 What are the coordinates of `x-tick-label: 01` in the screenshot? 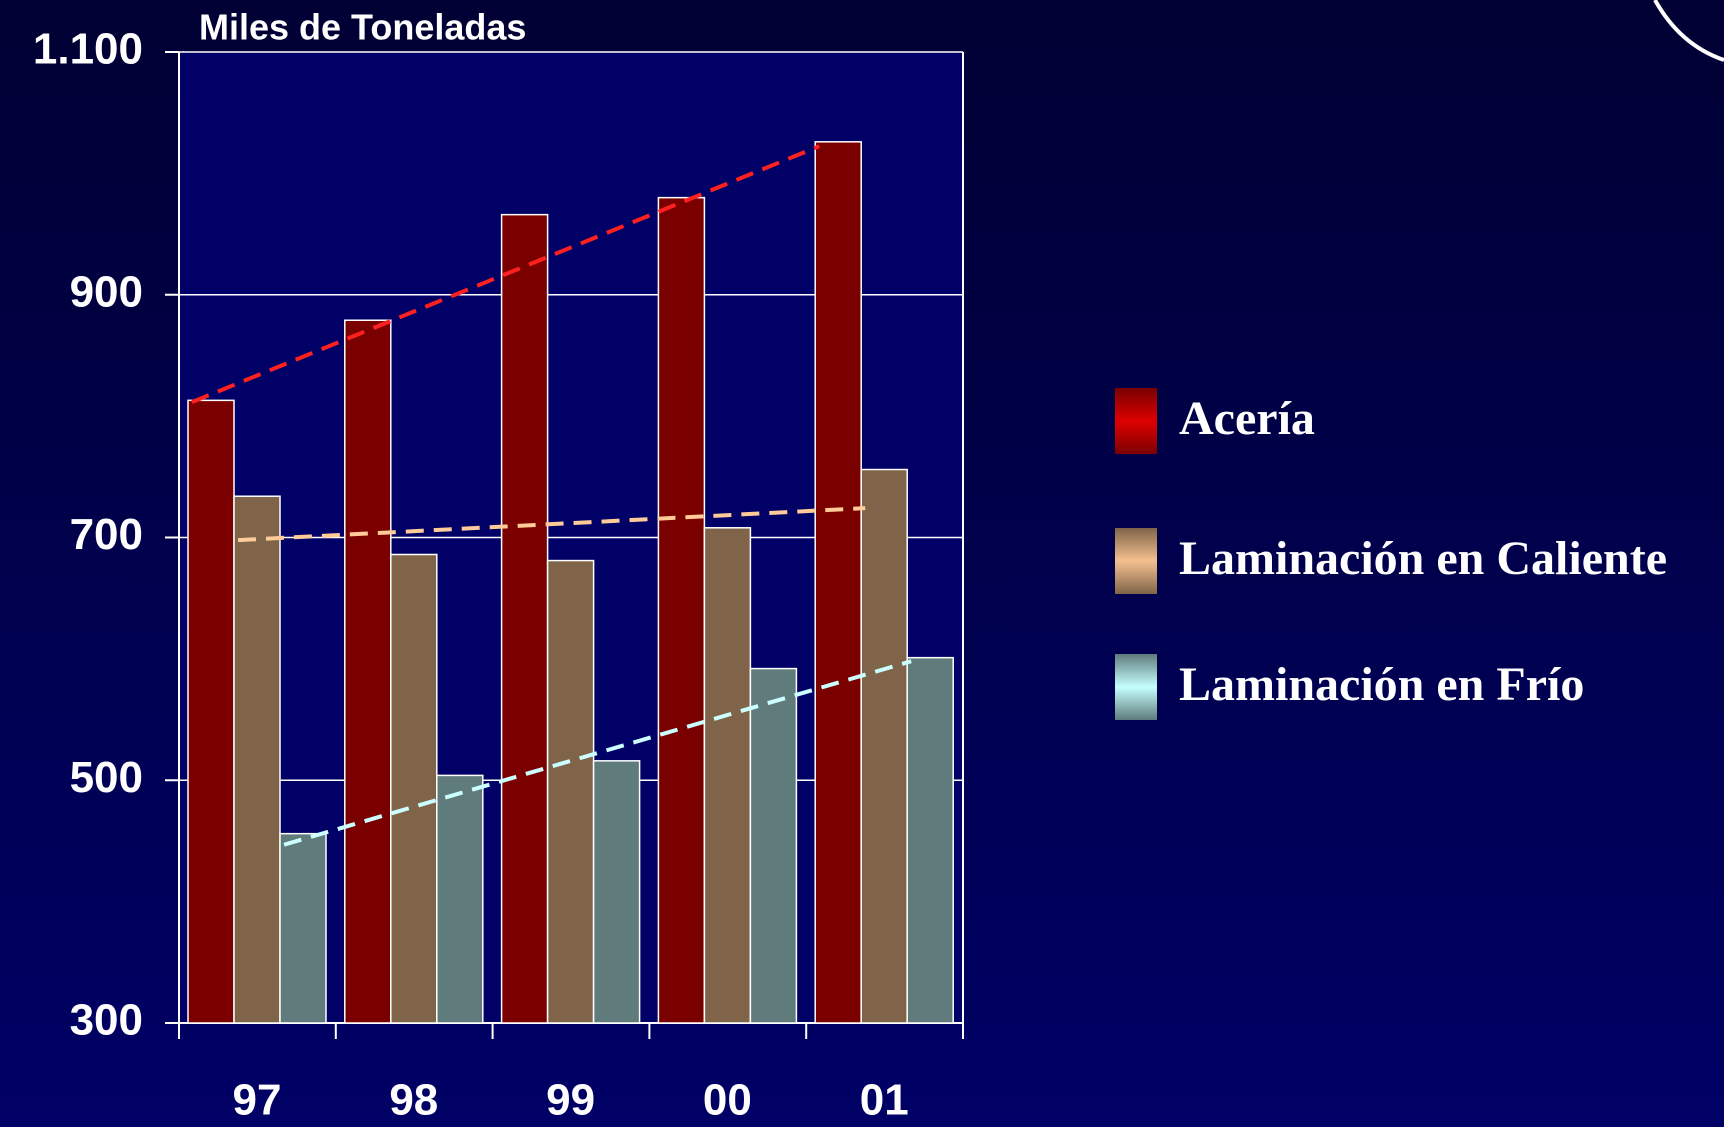 It's located at (884, 1100).